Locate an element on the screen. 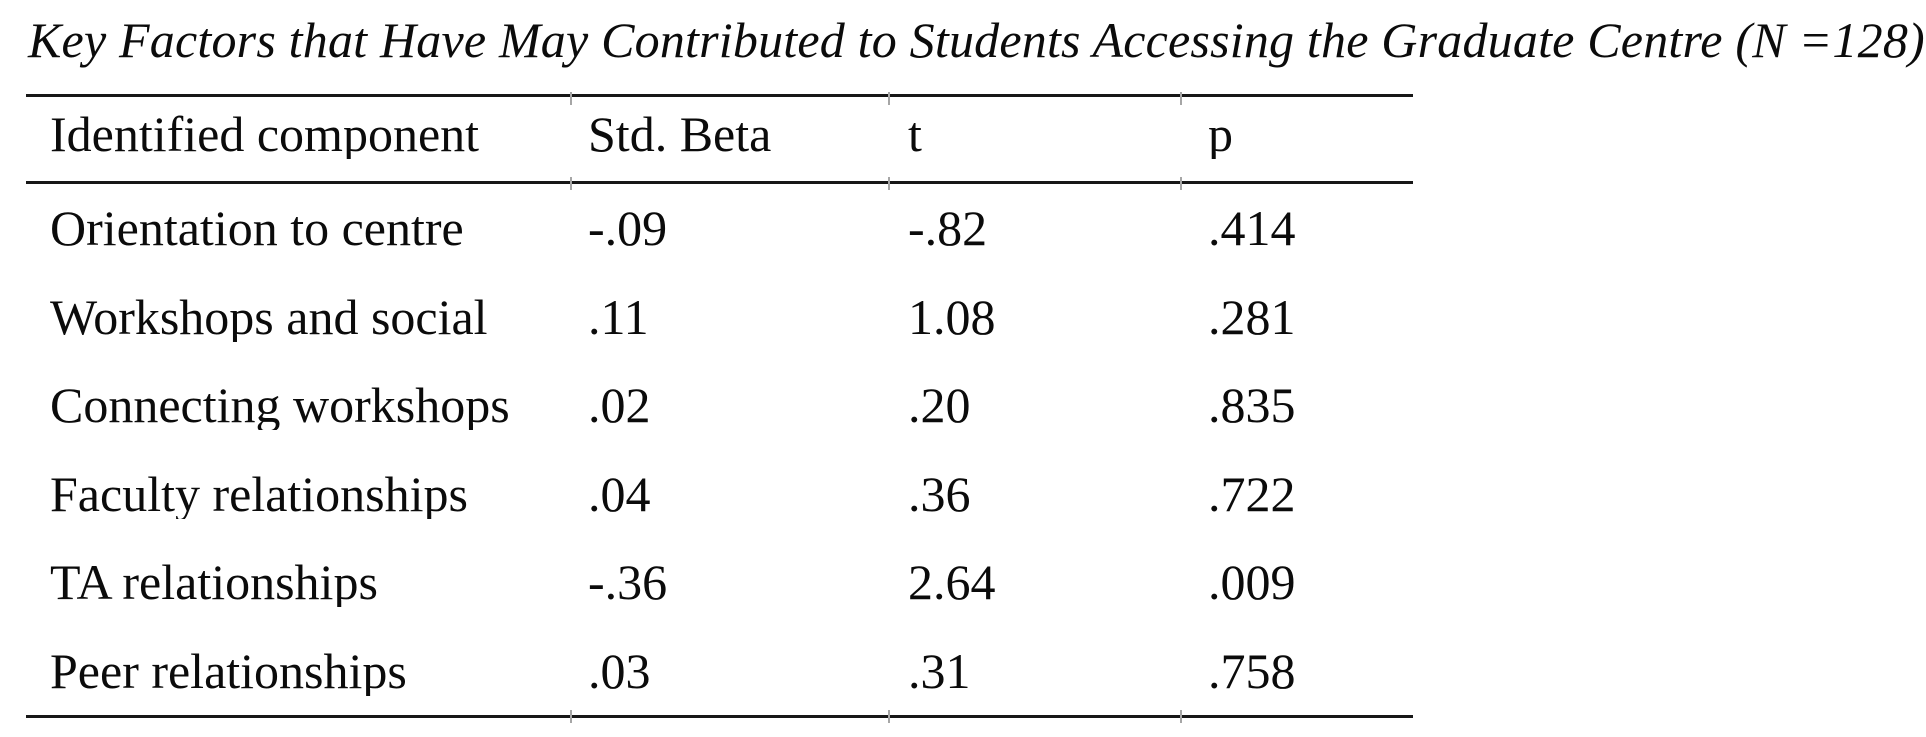 The image size is (1926, 737). header-identified-component: Identified component is located at coordinates (265, 132).